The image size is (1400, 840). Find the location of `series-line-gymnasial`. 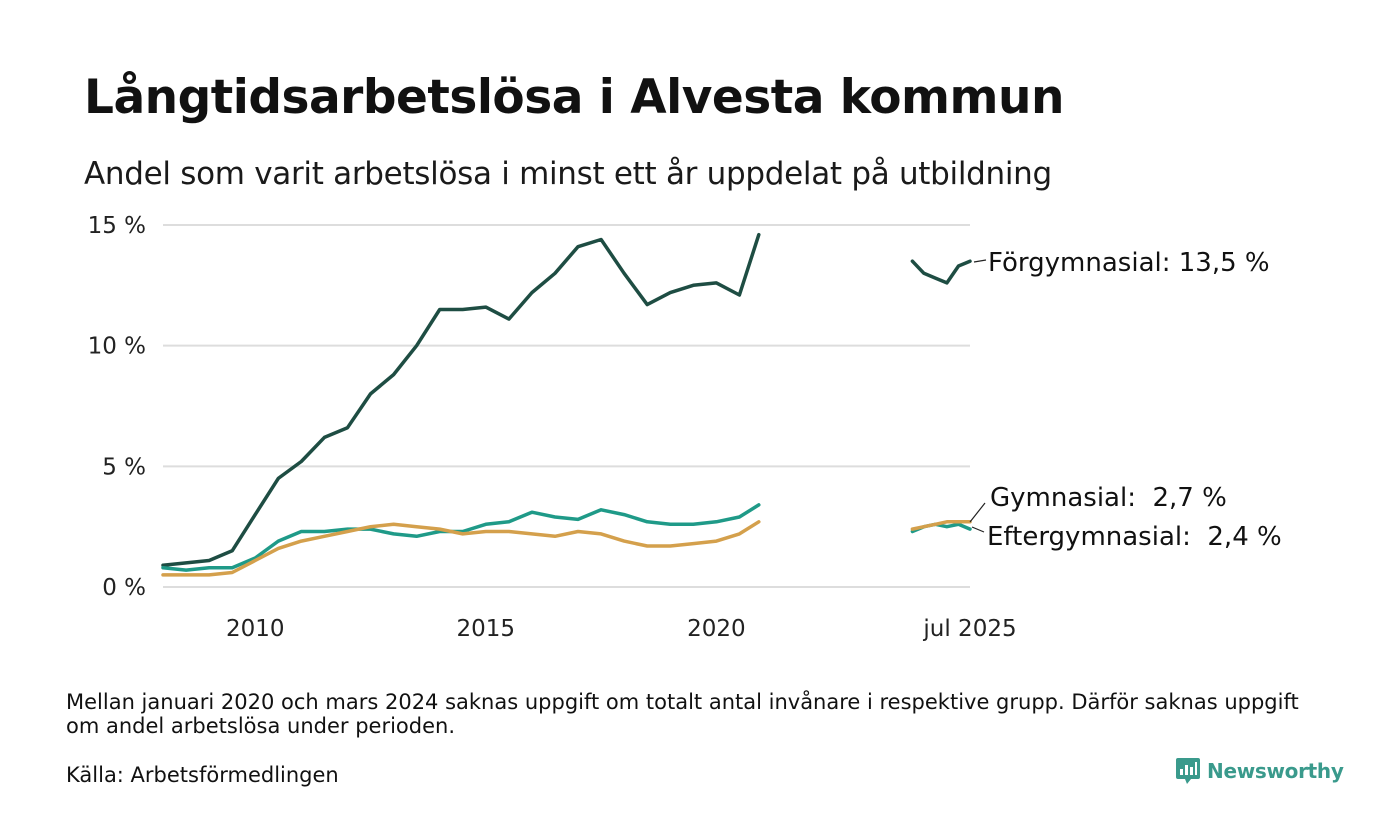

series-line-gymnasial is located at coordinates (461, 537).